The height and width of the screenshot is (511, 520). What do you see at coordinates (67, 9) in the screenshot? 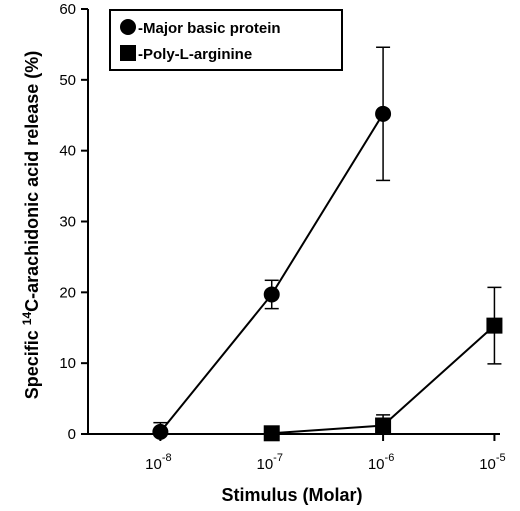
I see `y-tick-label: 60` at bounding box center [67, 9].